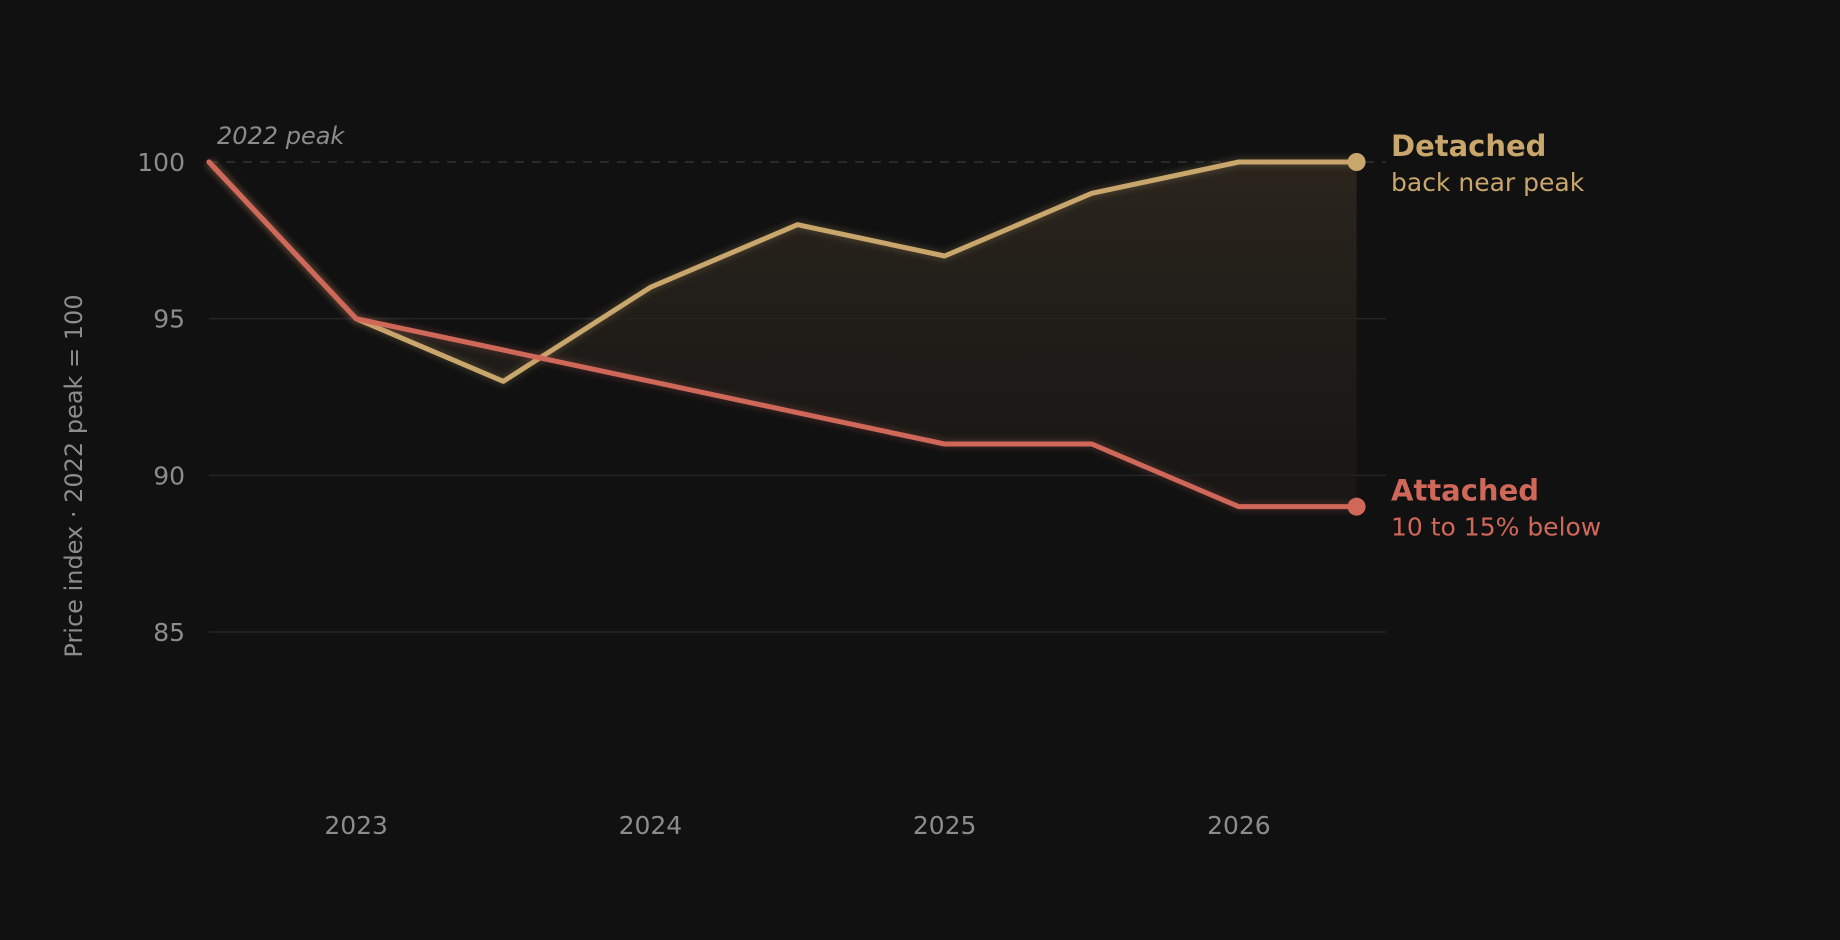  What do you see at coordinates (281, 136) in the screenshot?
I see `reference-line-label: 2022 peak` at bounding box center [281, 136].